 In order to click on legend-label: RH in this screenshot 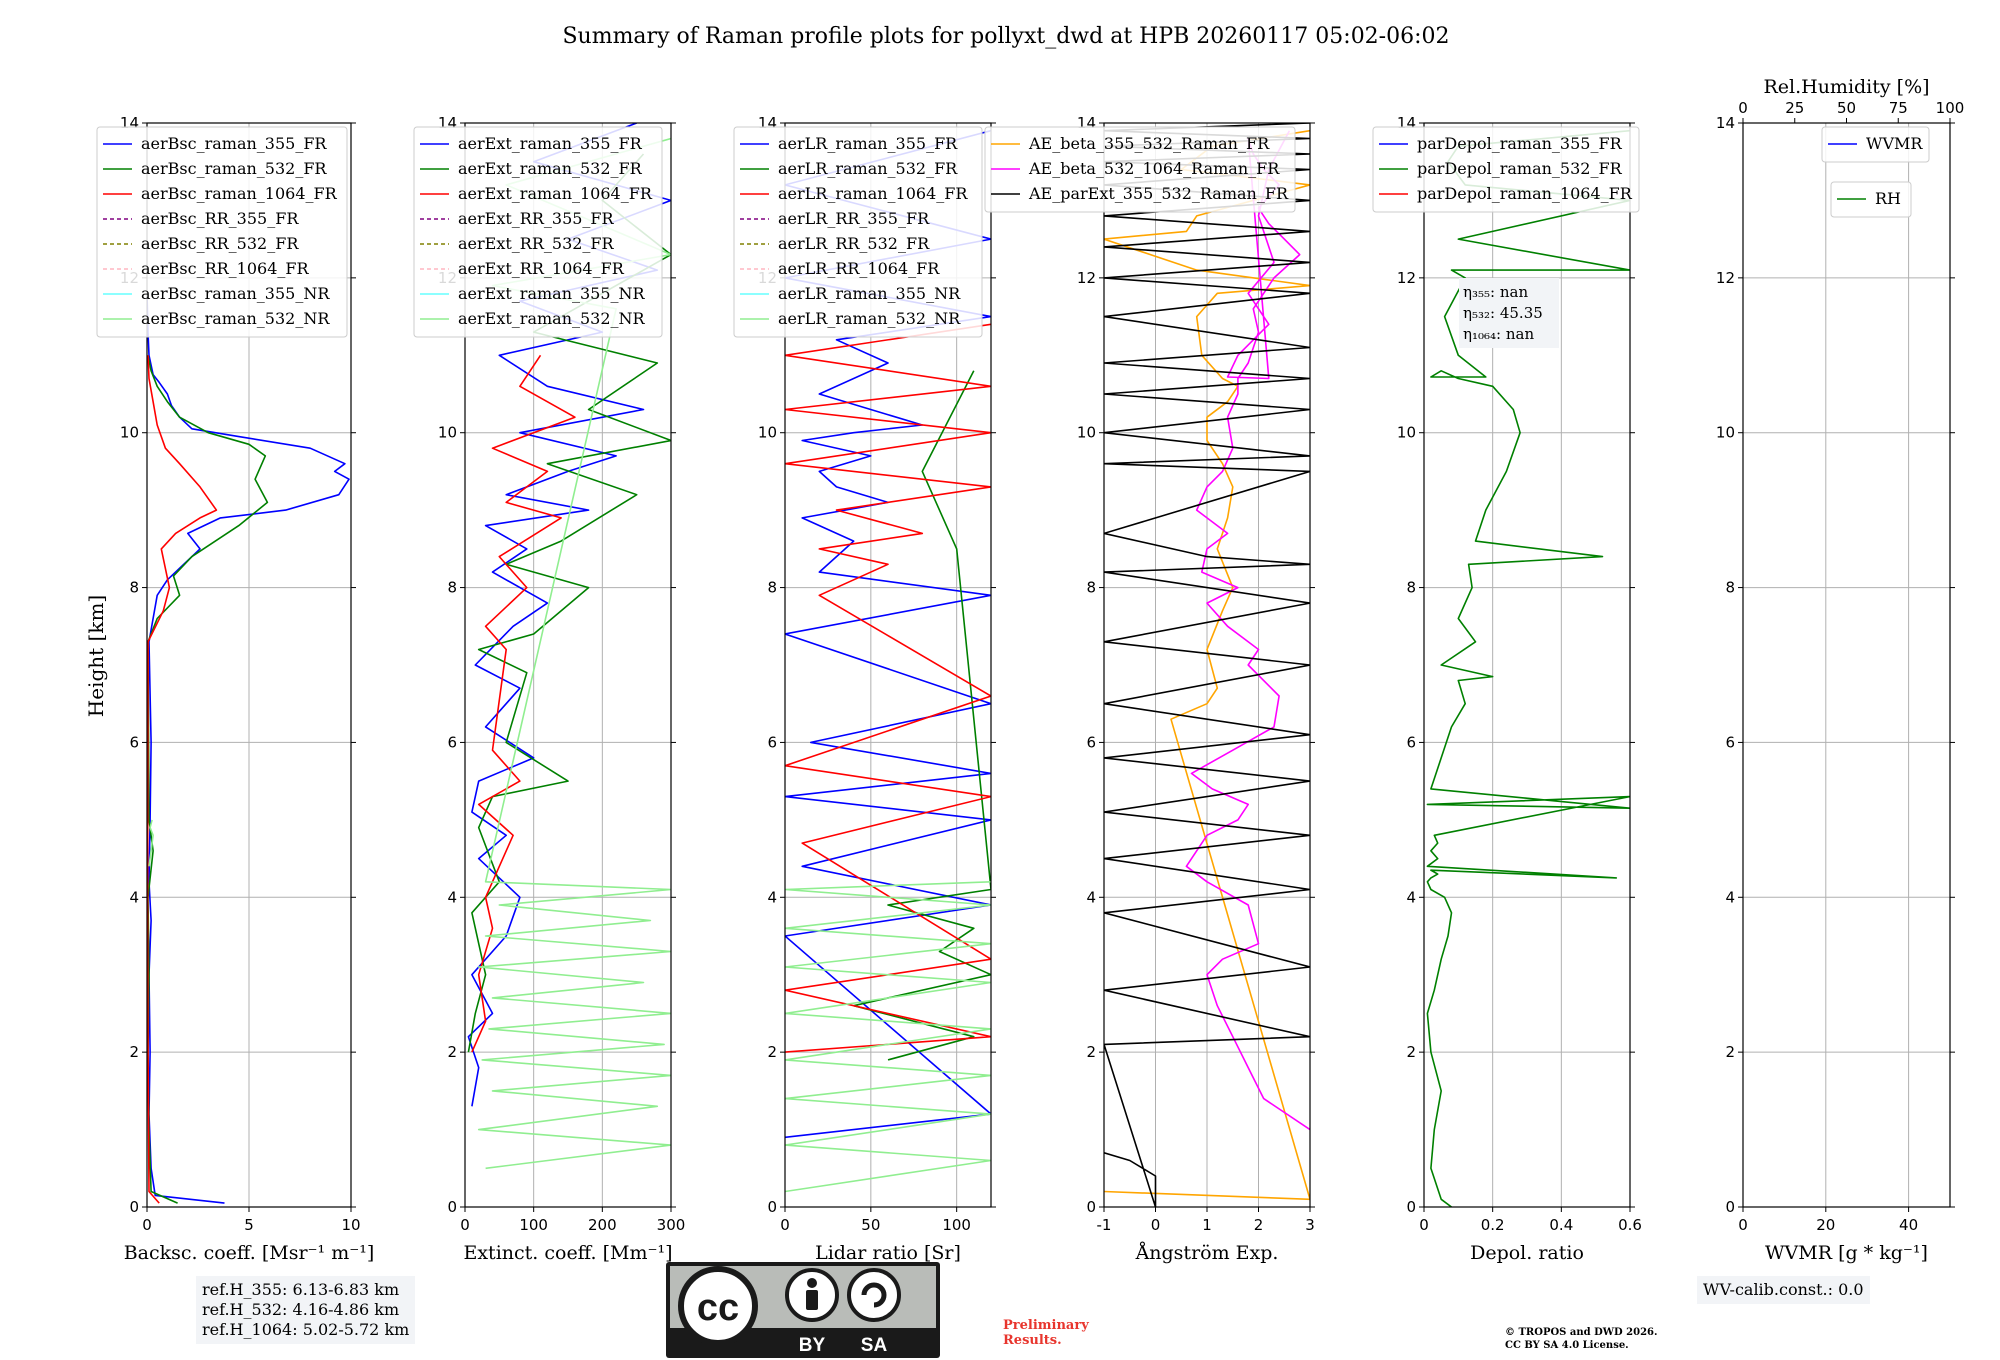, I will do `click(1888, 198)`.